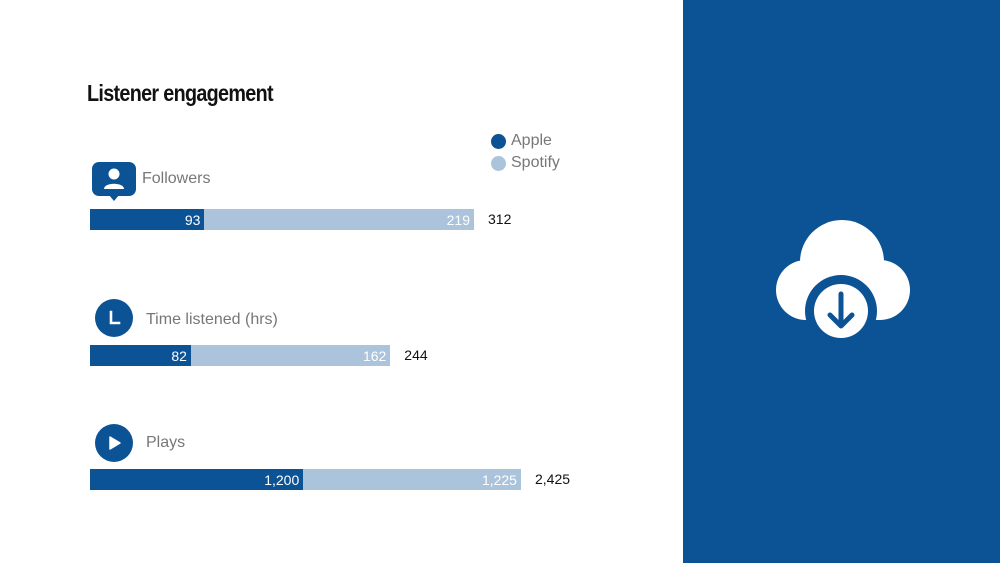  Describe the element at coordinates (114, 181) in the screenshot. I see `follower-badge-icon` at that location.